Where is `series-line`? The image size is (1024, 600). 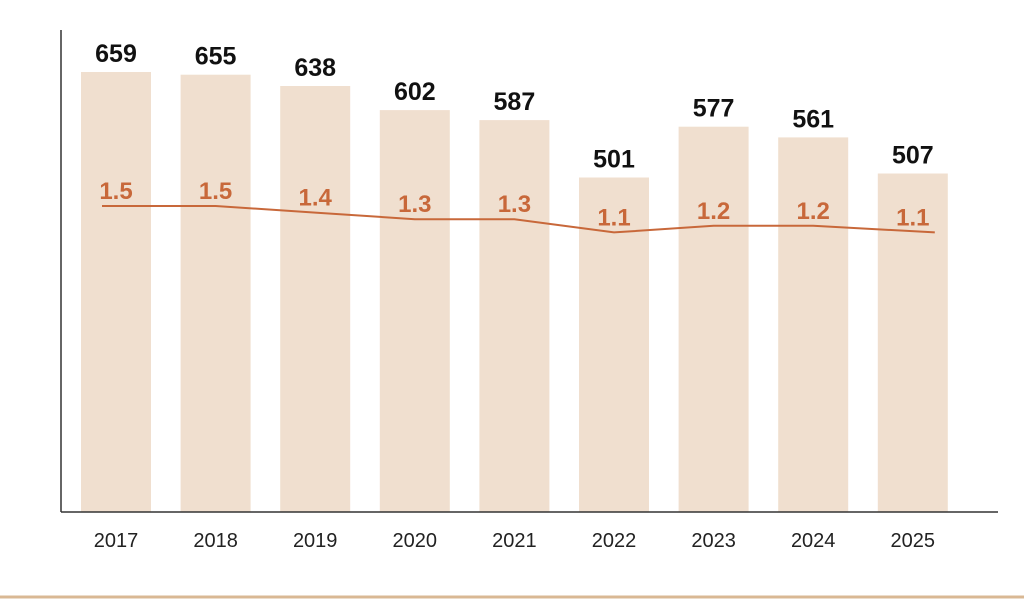
series-line is located at coordinates (518, 219).